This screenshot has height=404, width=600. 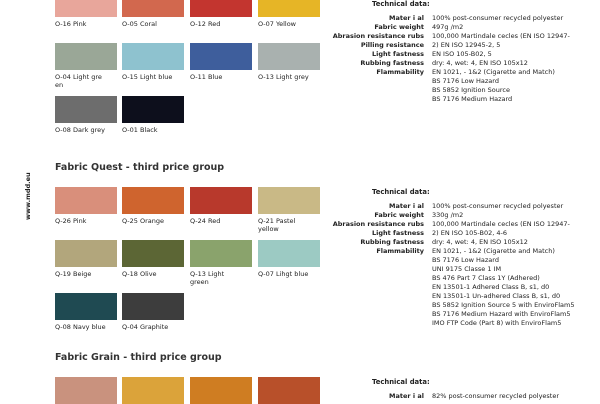 I want to click on swatch-label: O-16 Pink, so click(x=71, y=24).